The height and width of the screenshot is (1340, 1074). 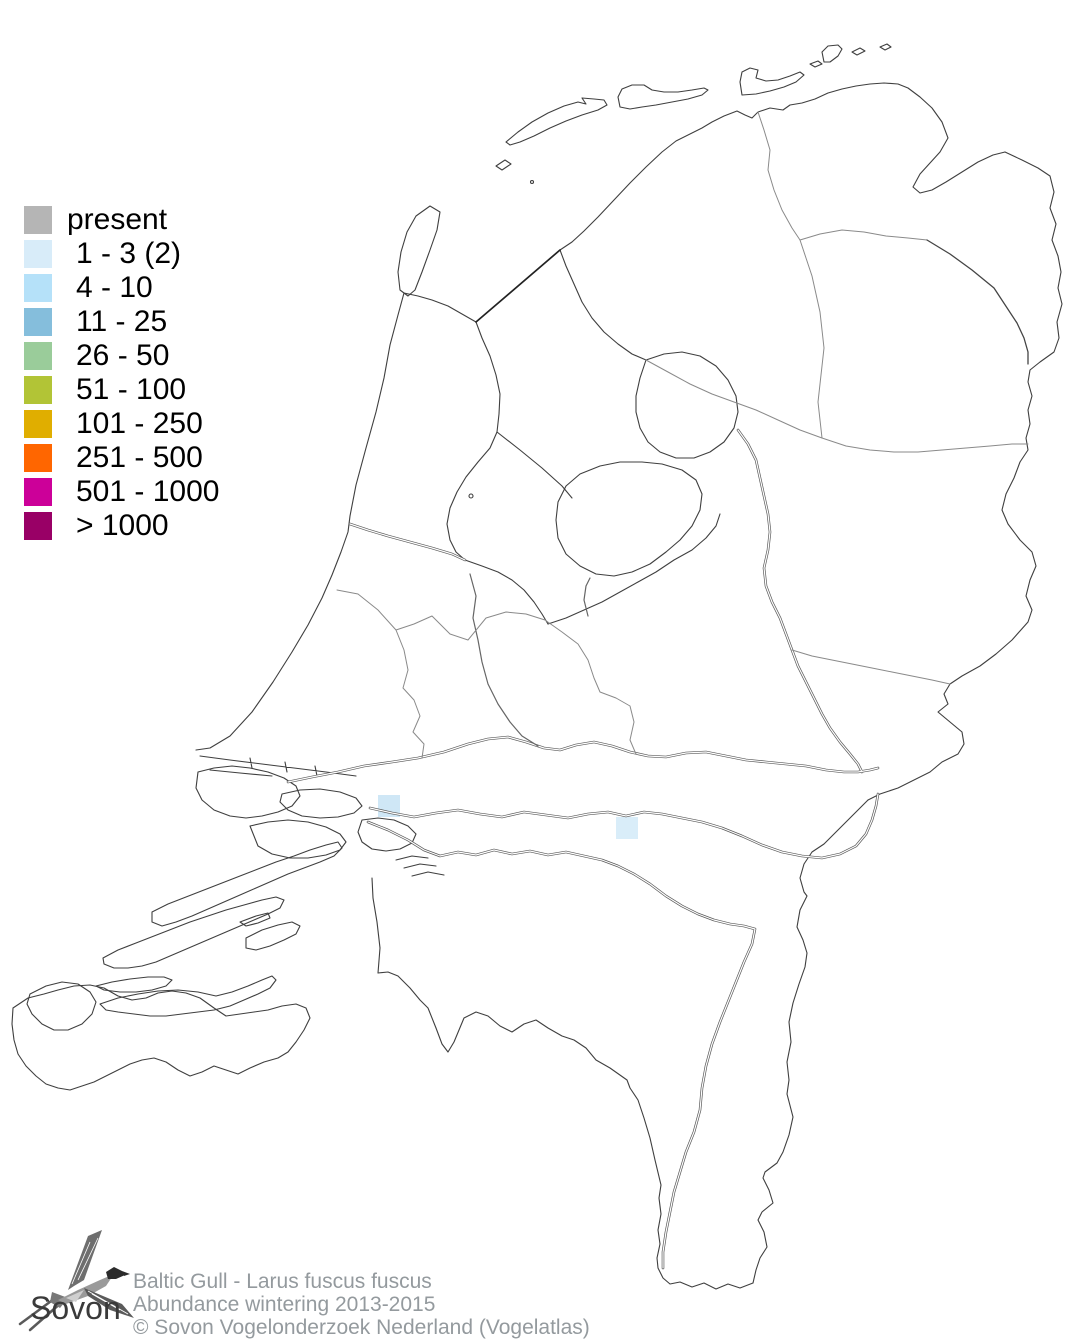 What do you see at coordinates (282, 1281) in the screenshot?
I see `caption-line: Baltic Gull - Larus fuscus fuscus` at bounding box center [282, 1281].